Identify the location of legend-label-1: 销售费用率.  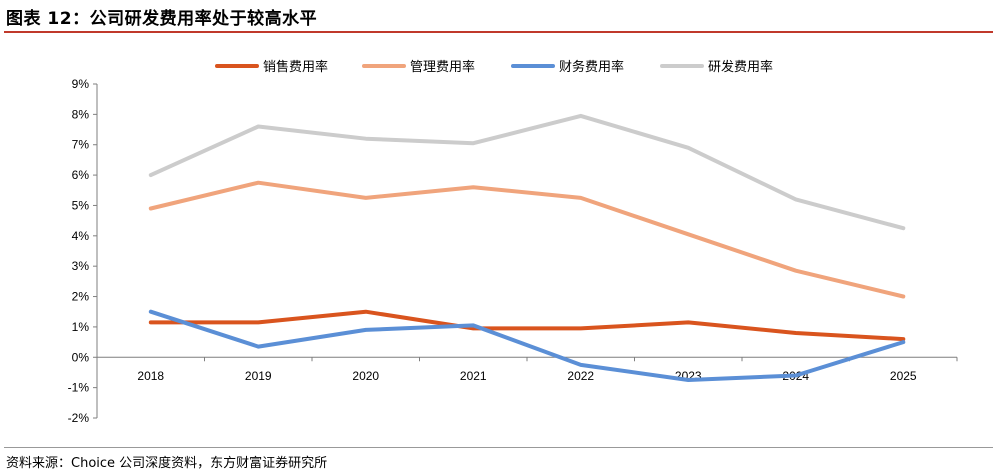
(295, 67).